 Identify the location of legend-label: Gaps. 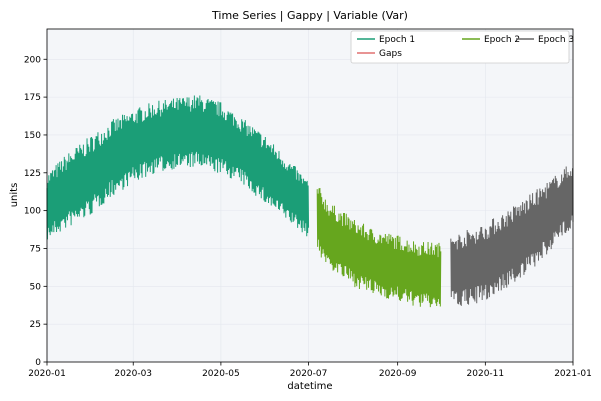
(390, 54).